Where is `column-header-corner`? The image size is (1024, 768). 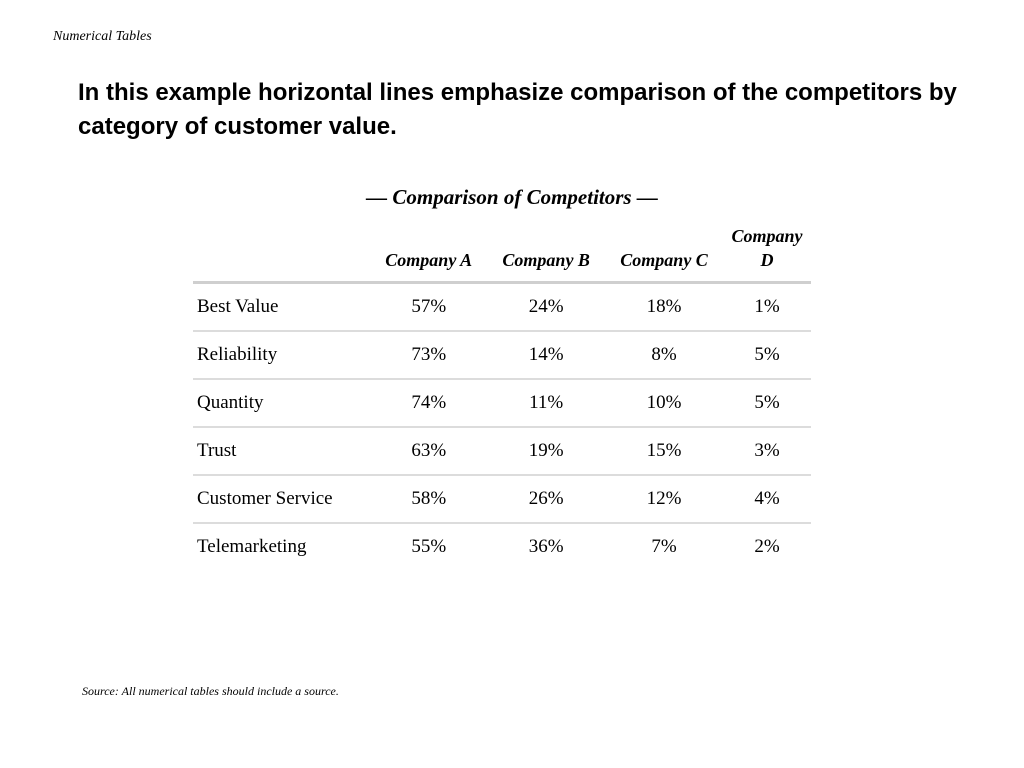 column-header-corner is located at coordinates (282, 254).